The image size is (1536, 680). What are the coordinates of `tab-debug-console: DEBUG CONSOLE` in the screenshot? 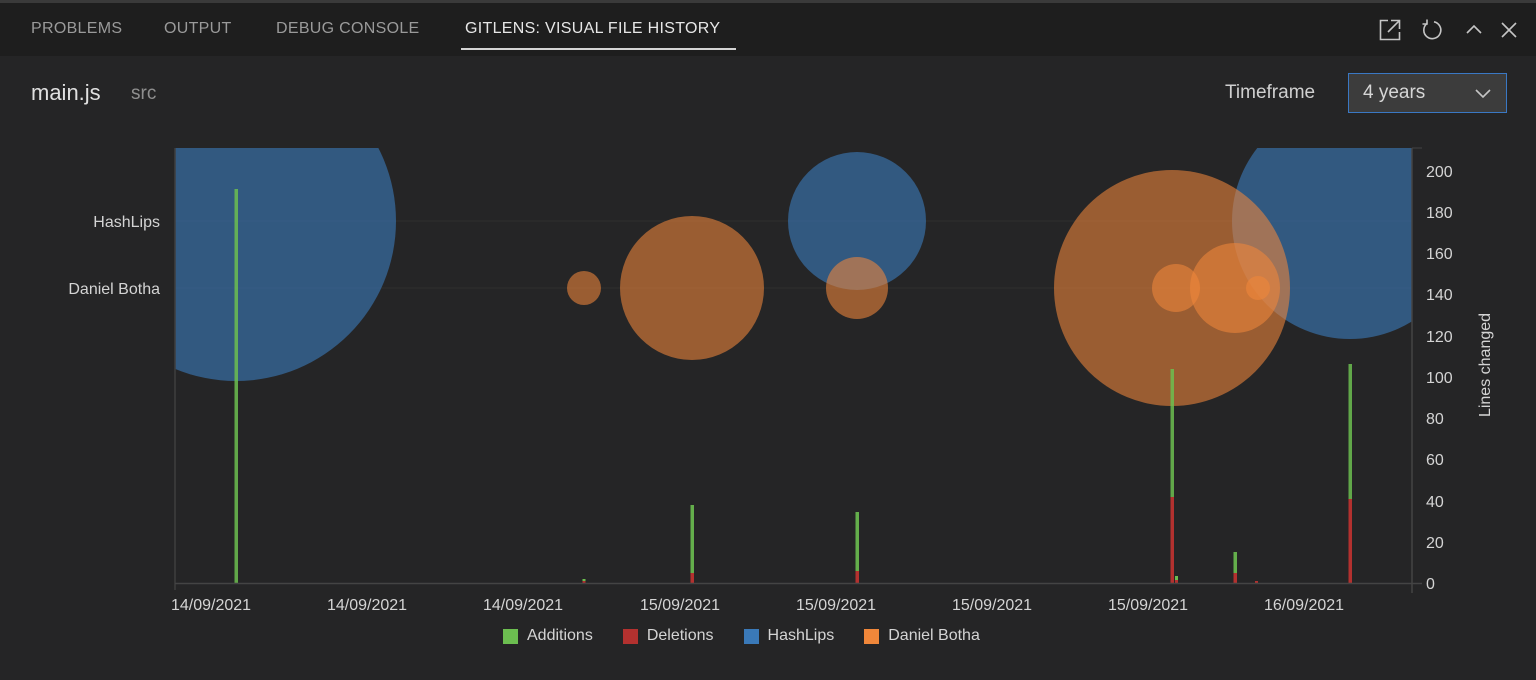 It's located at (348, 28).